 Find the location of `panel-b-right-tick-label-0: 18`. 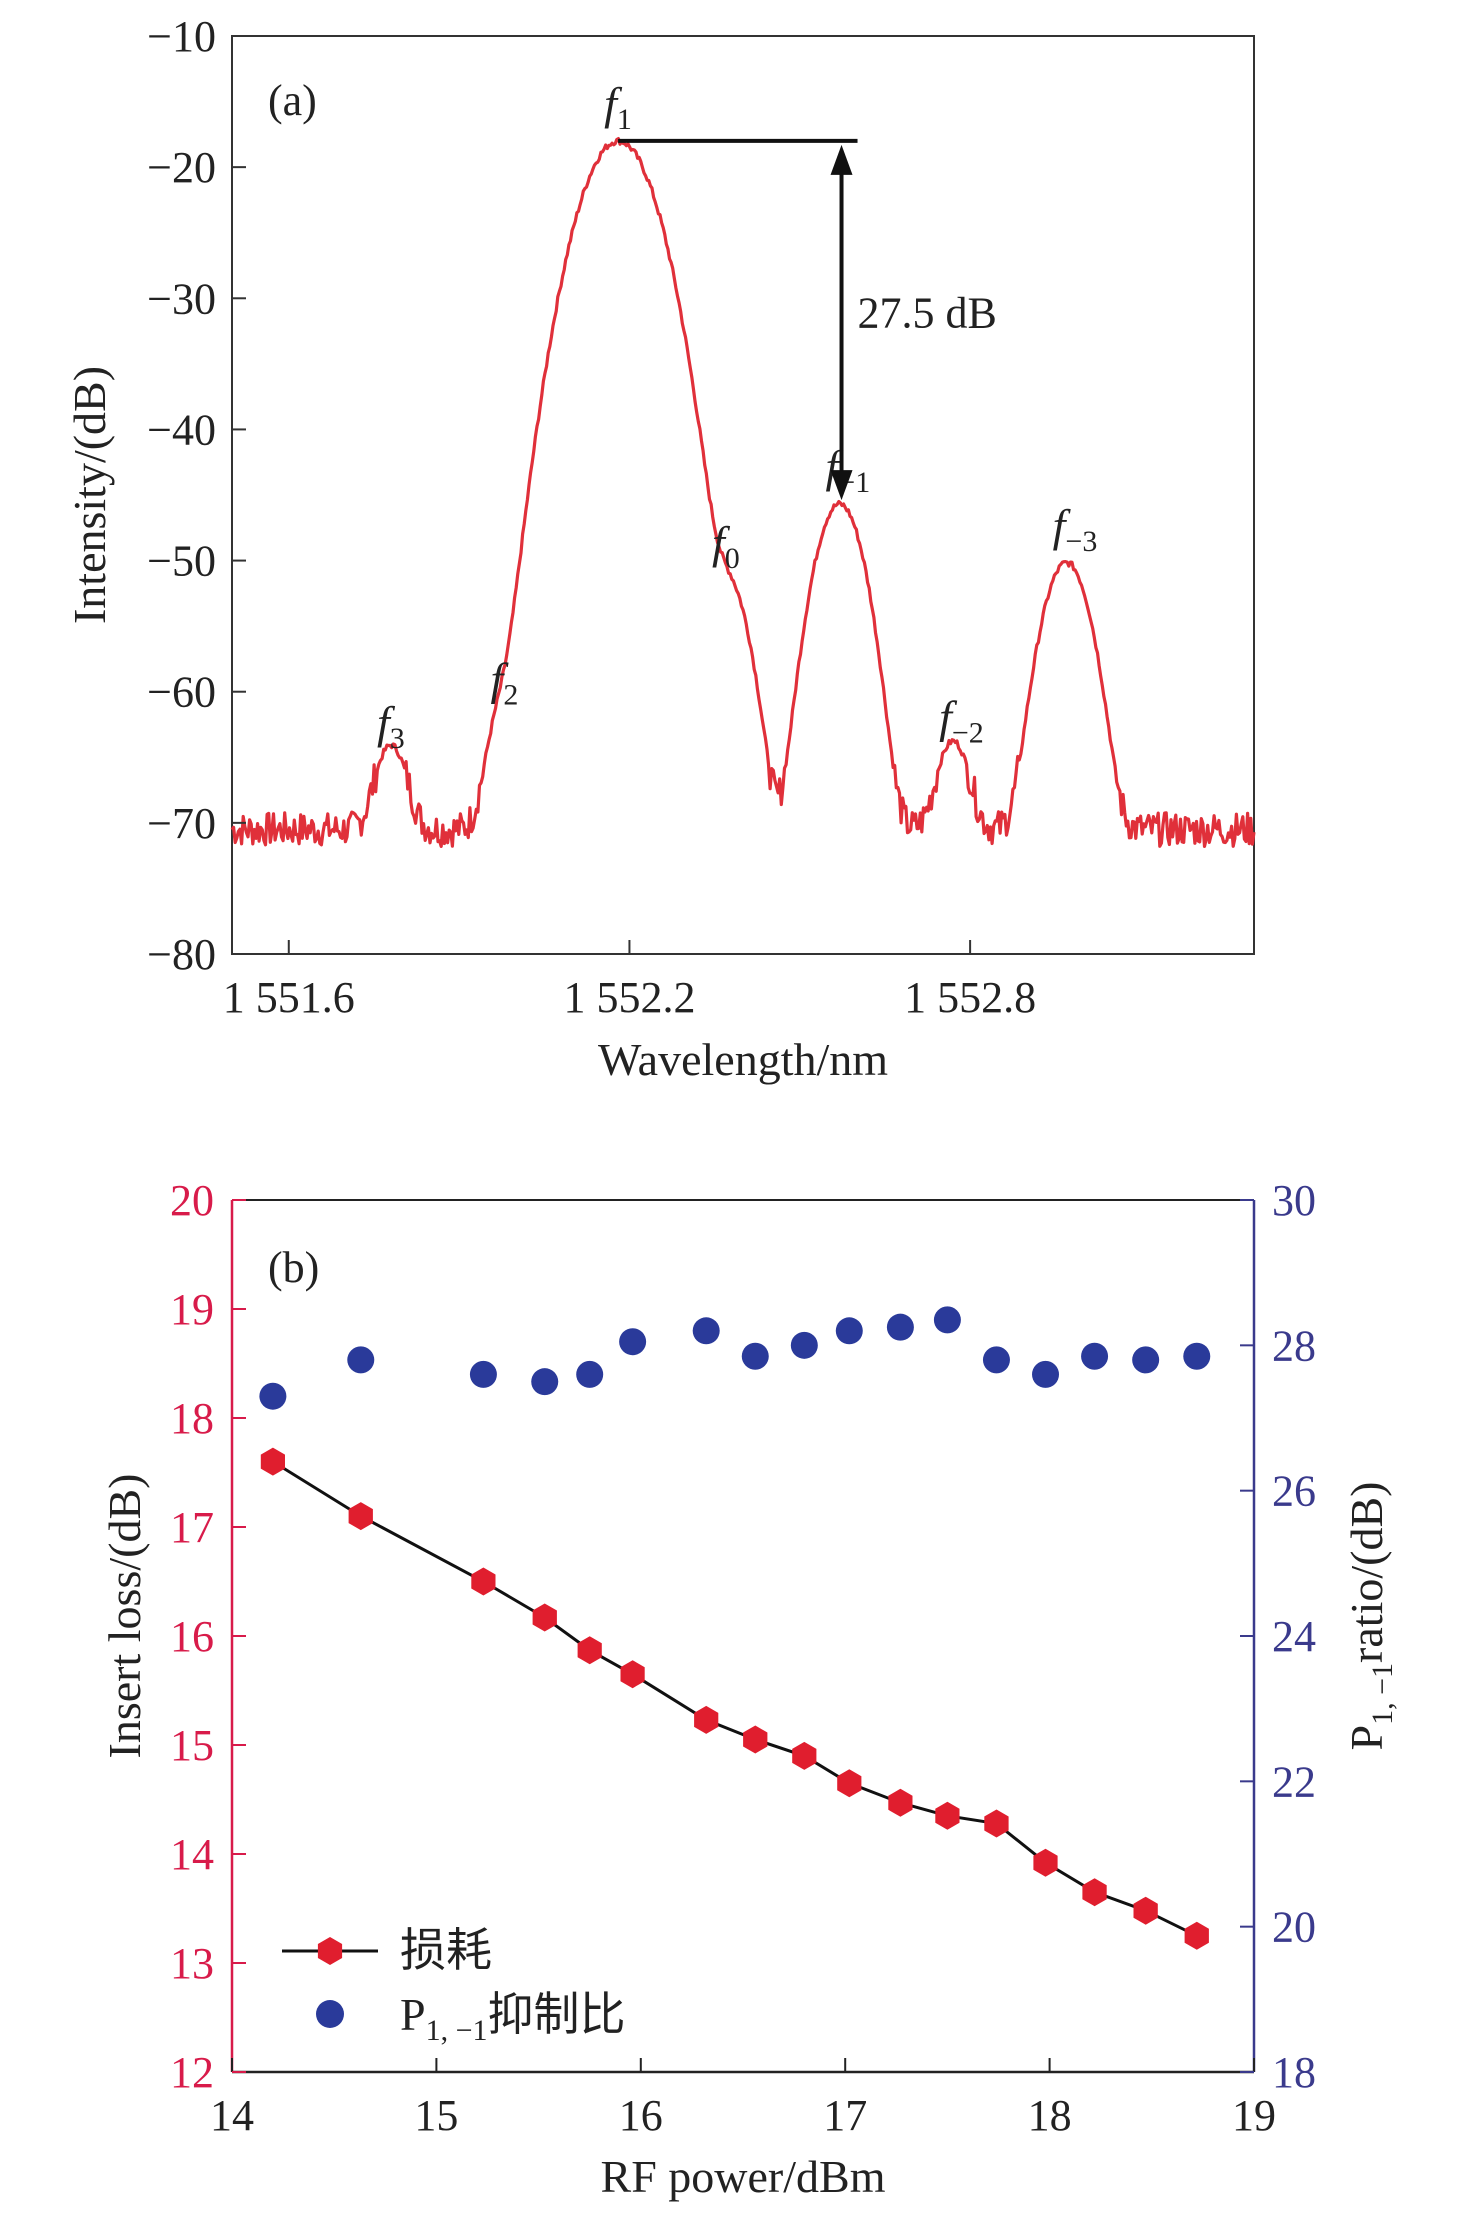

panel-b-right-tick-label-0: 18 is located at coordinates (1294, 2072).